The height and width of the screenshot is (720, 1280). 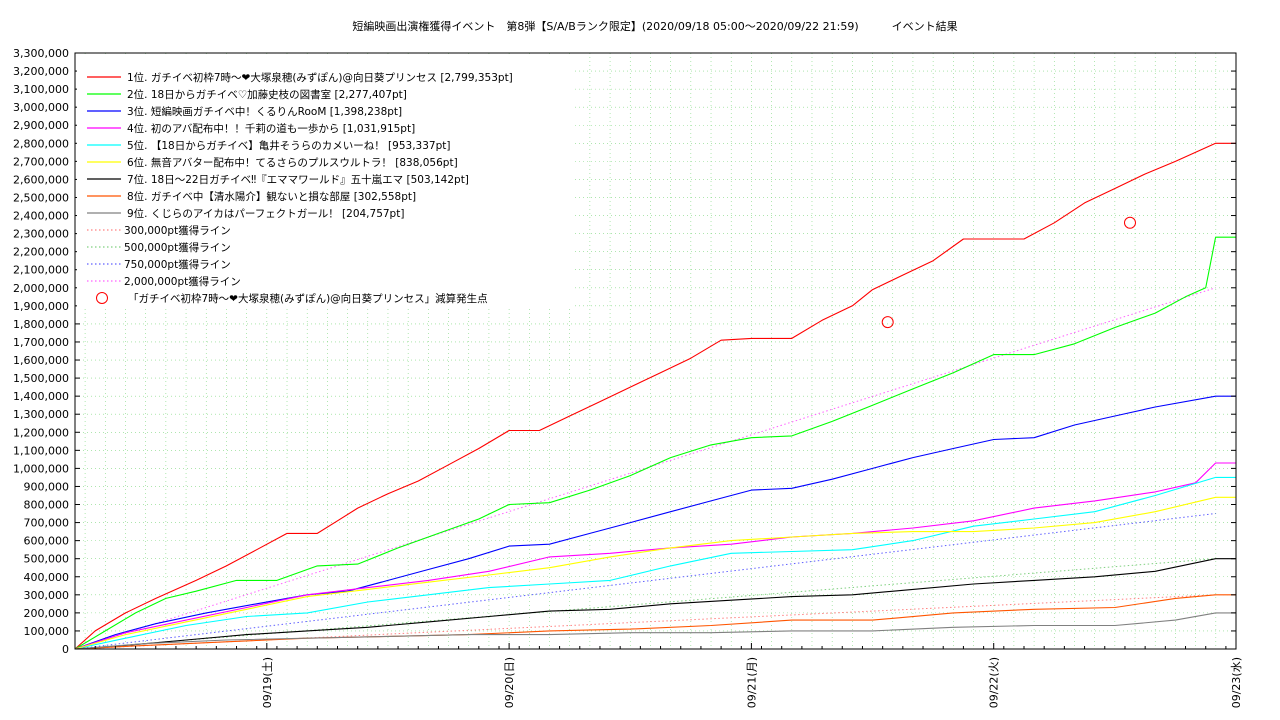 I want to click on y-tick-label: 1,100,000, so click(x=41, y=450).